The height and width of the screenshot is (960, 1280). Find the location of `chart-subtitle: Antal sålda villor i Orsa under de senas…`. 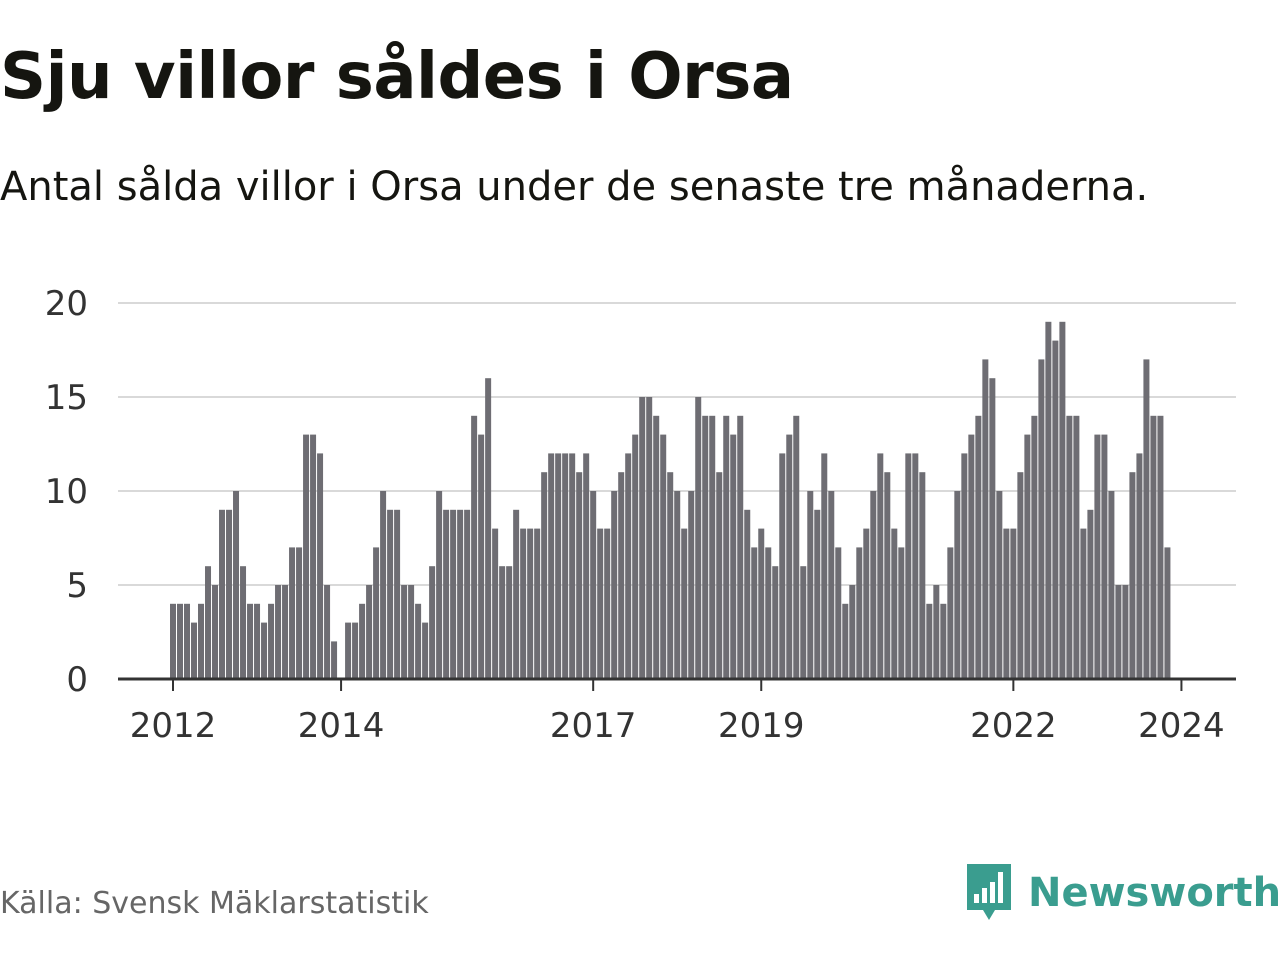

chart-subtitle: Antal sålda villor i Orsa under de senas… is located at coordinates (574, 187).